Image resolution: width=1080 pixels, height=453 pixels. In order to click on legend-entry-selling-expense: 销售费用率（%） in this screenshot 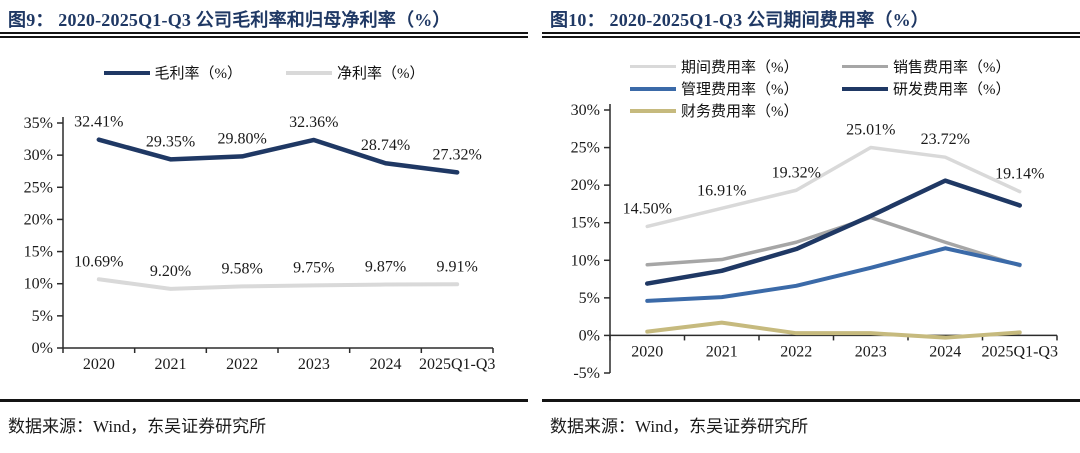, I will do `click(926, 66)`.